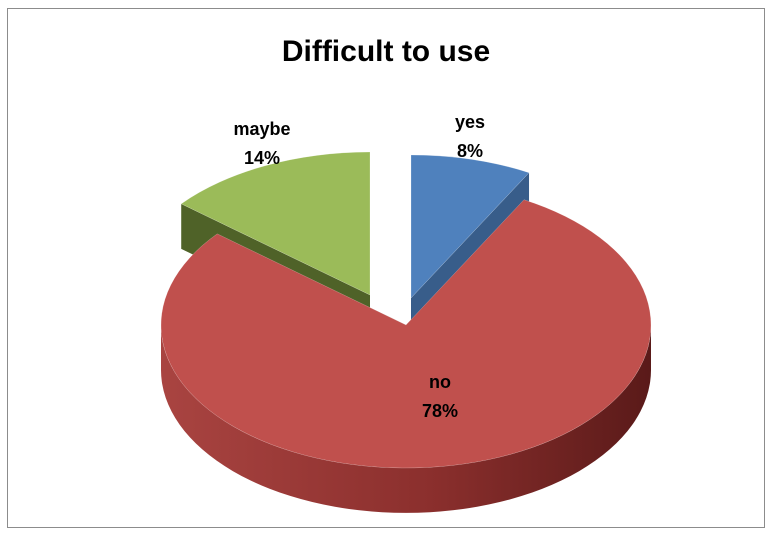 The image size is (771, 536). What do you see at coordinates (470, 122) in the screenshot?
I see `data-label-yes-category: yes` at bounding box center [470, 122].